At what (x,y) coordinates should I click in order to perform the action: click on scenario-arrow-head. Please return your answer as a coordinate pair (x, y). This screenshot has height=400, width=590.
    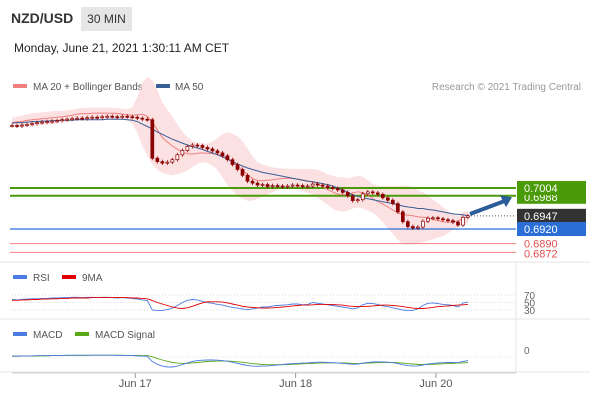
    Looking at the image, I should click on (506, 201).